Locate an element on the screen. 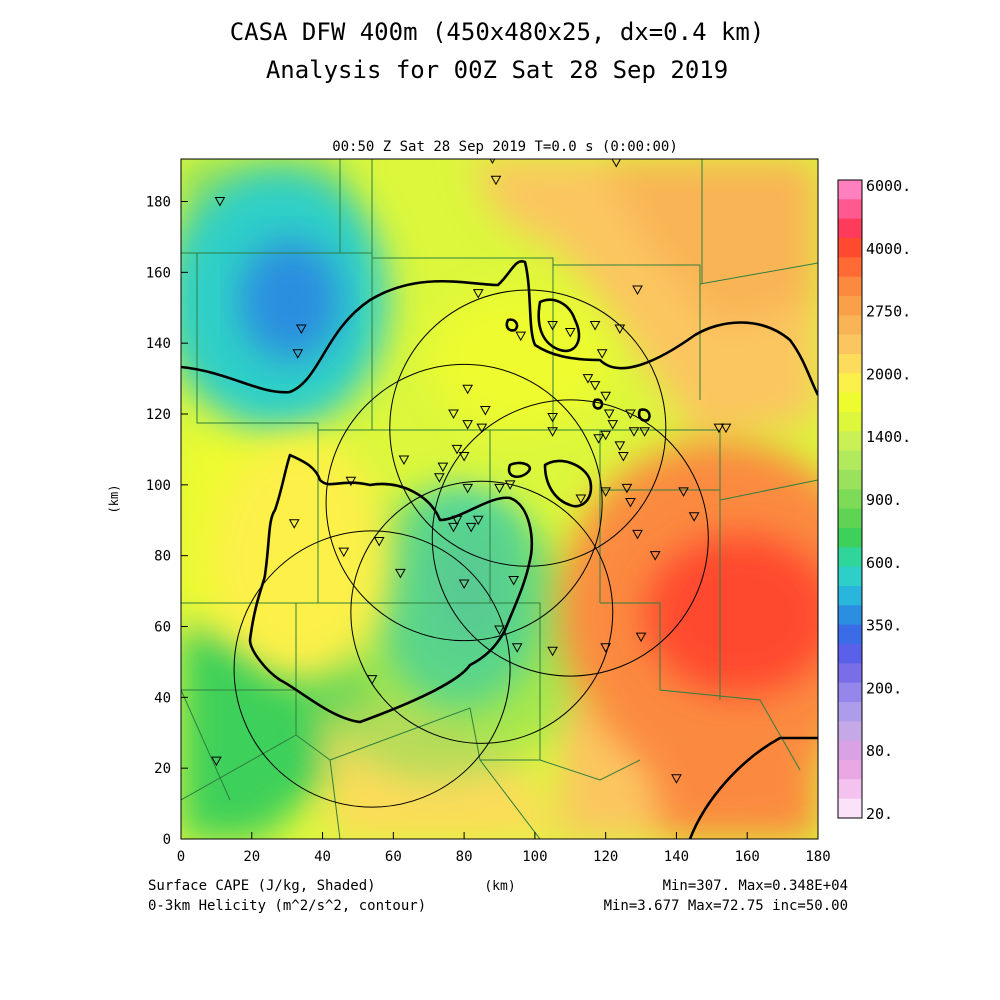  colorbar-frame is located at coordinates (850, 499).